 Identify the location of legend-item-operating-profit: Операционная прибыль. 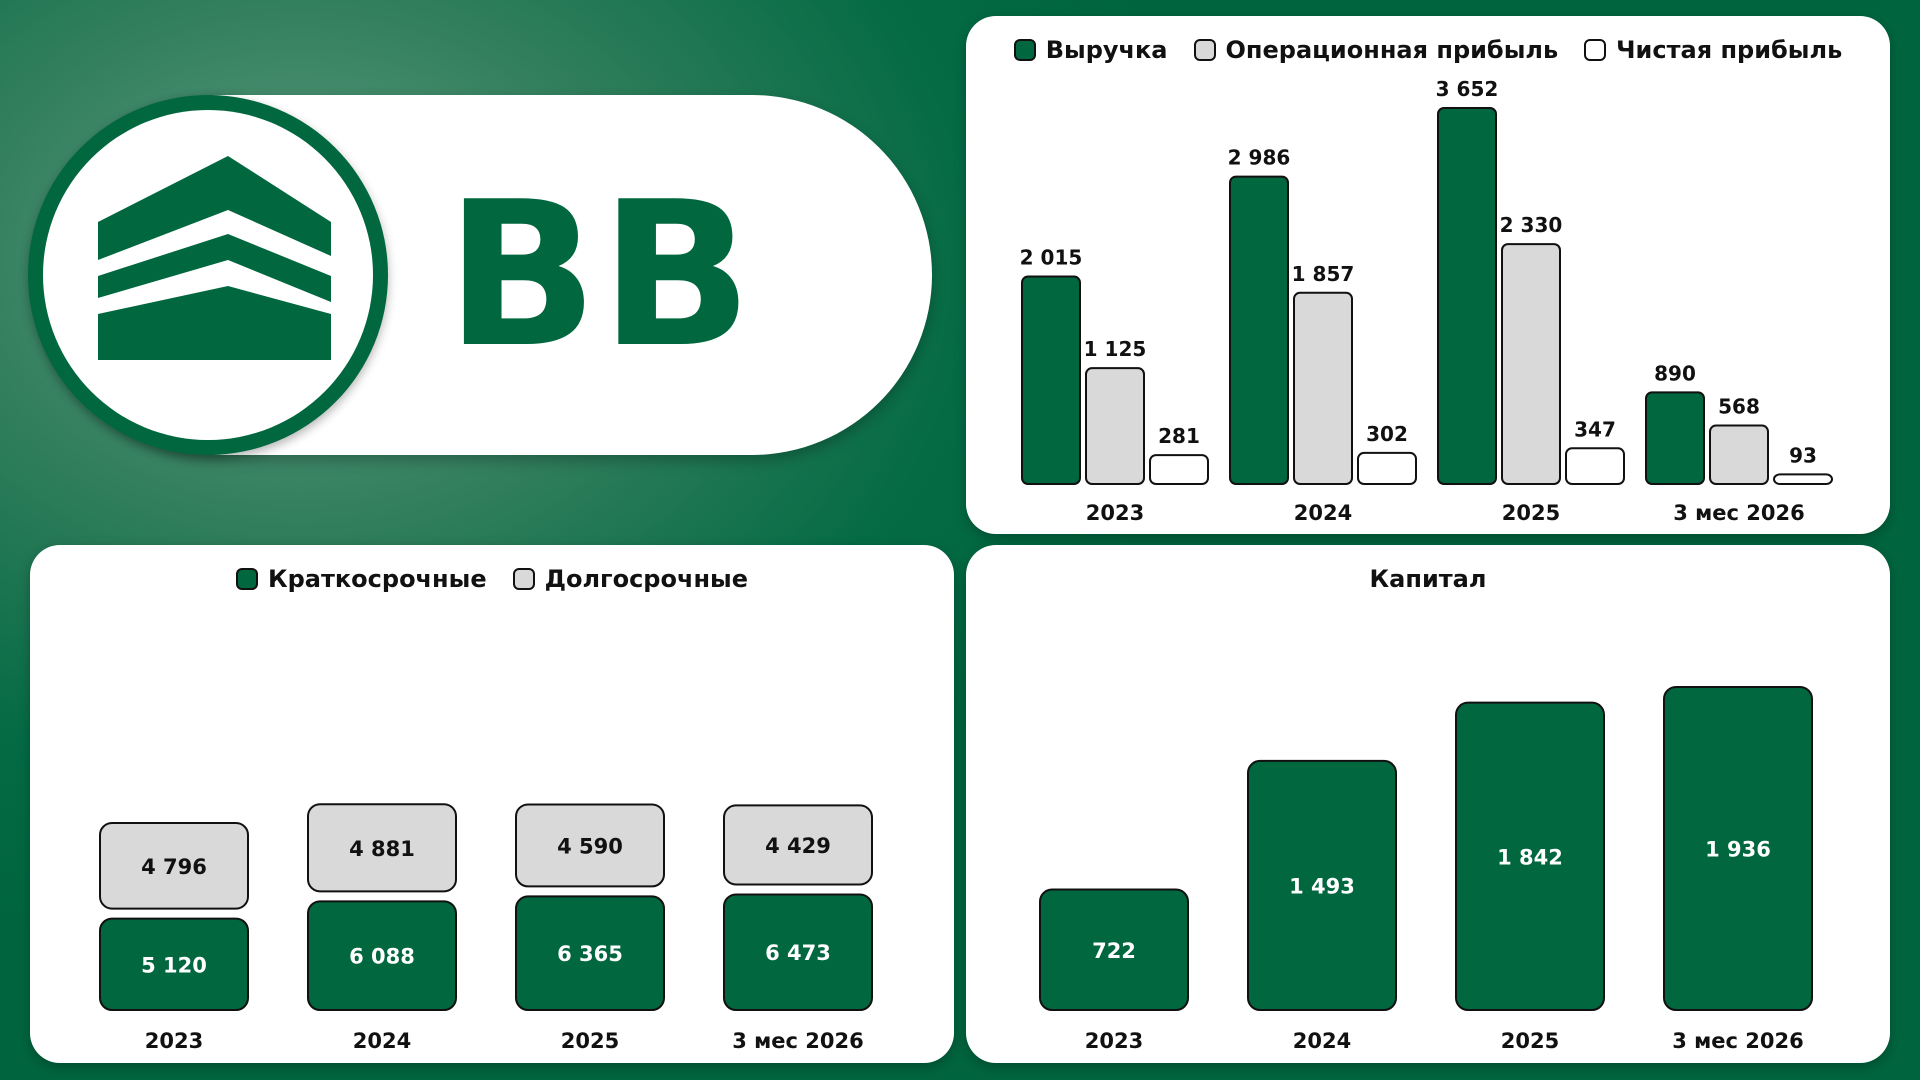
(1376, 50).